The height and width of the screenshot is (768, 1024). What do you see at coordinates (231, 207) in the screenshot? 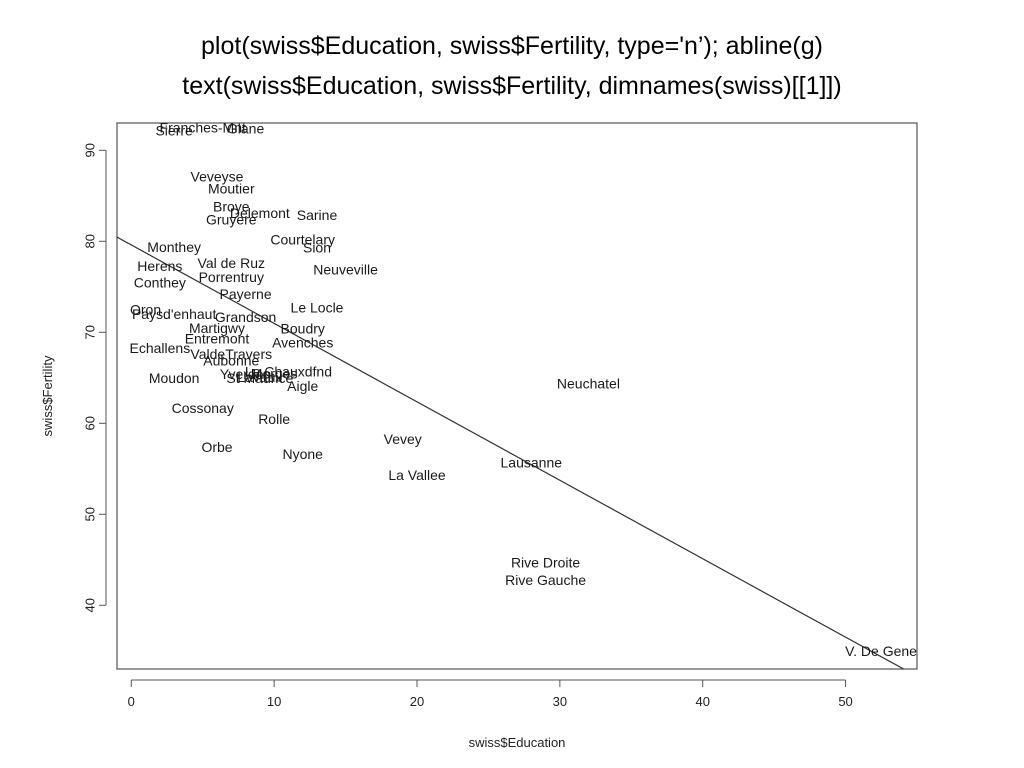
I see `point-label: Broye` at bounding box center [231, 207].